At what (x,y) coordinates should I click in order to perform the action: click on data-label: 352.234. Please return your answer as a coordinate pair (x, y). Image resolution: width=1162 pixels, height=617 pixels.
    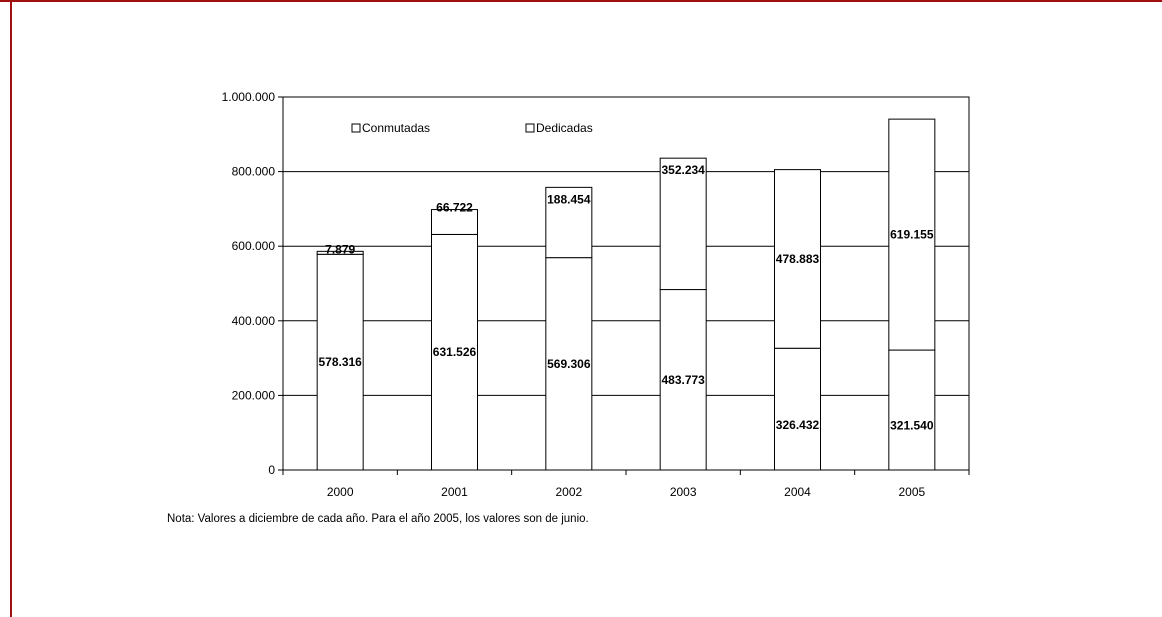
    Looking at the image, I should click on (683, 170).